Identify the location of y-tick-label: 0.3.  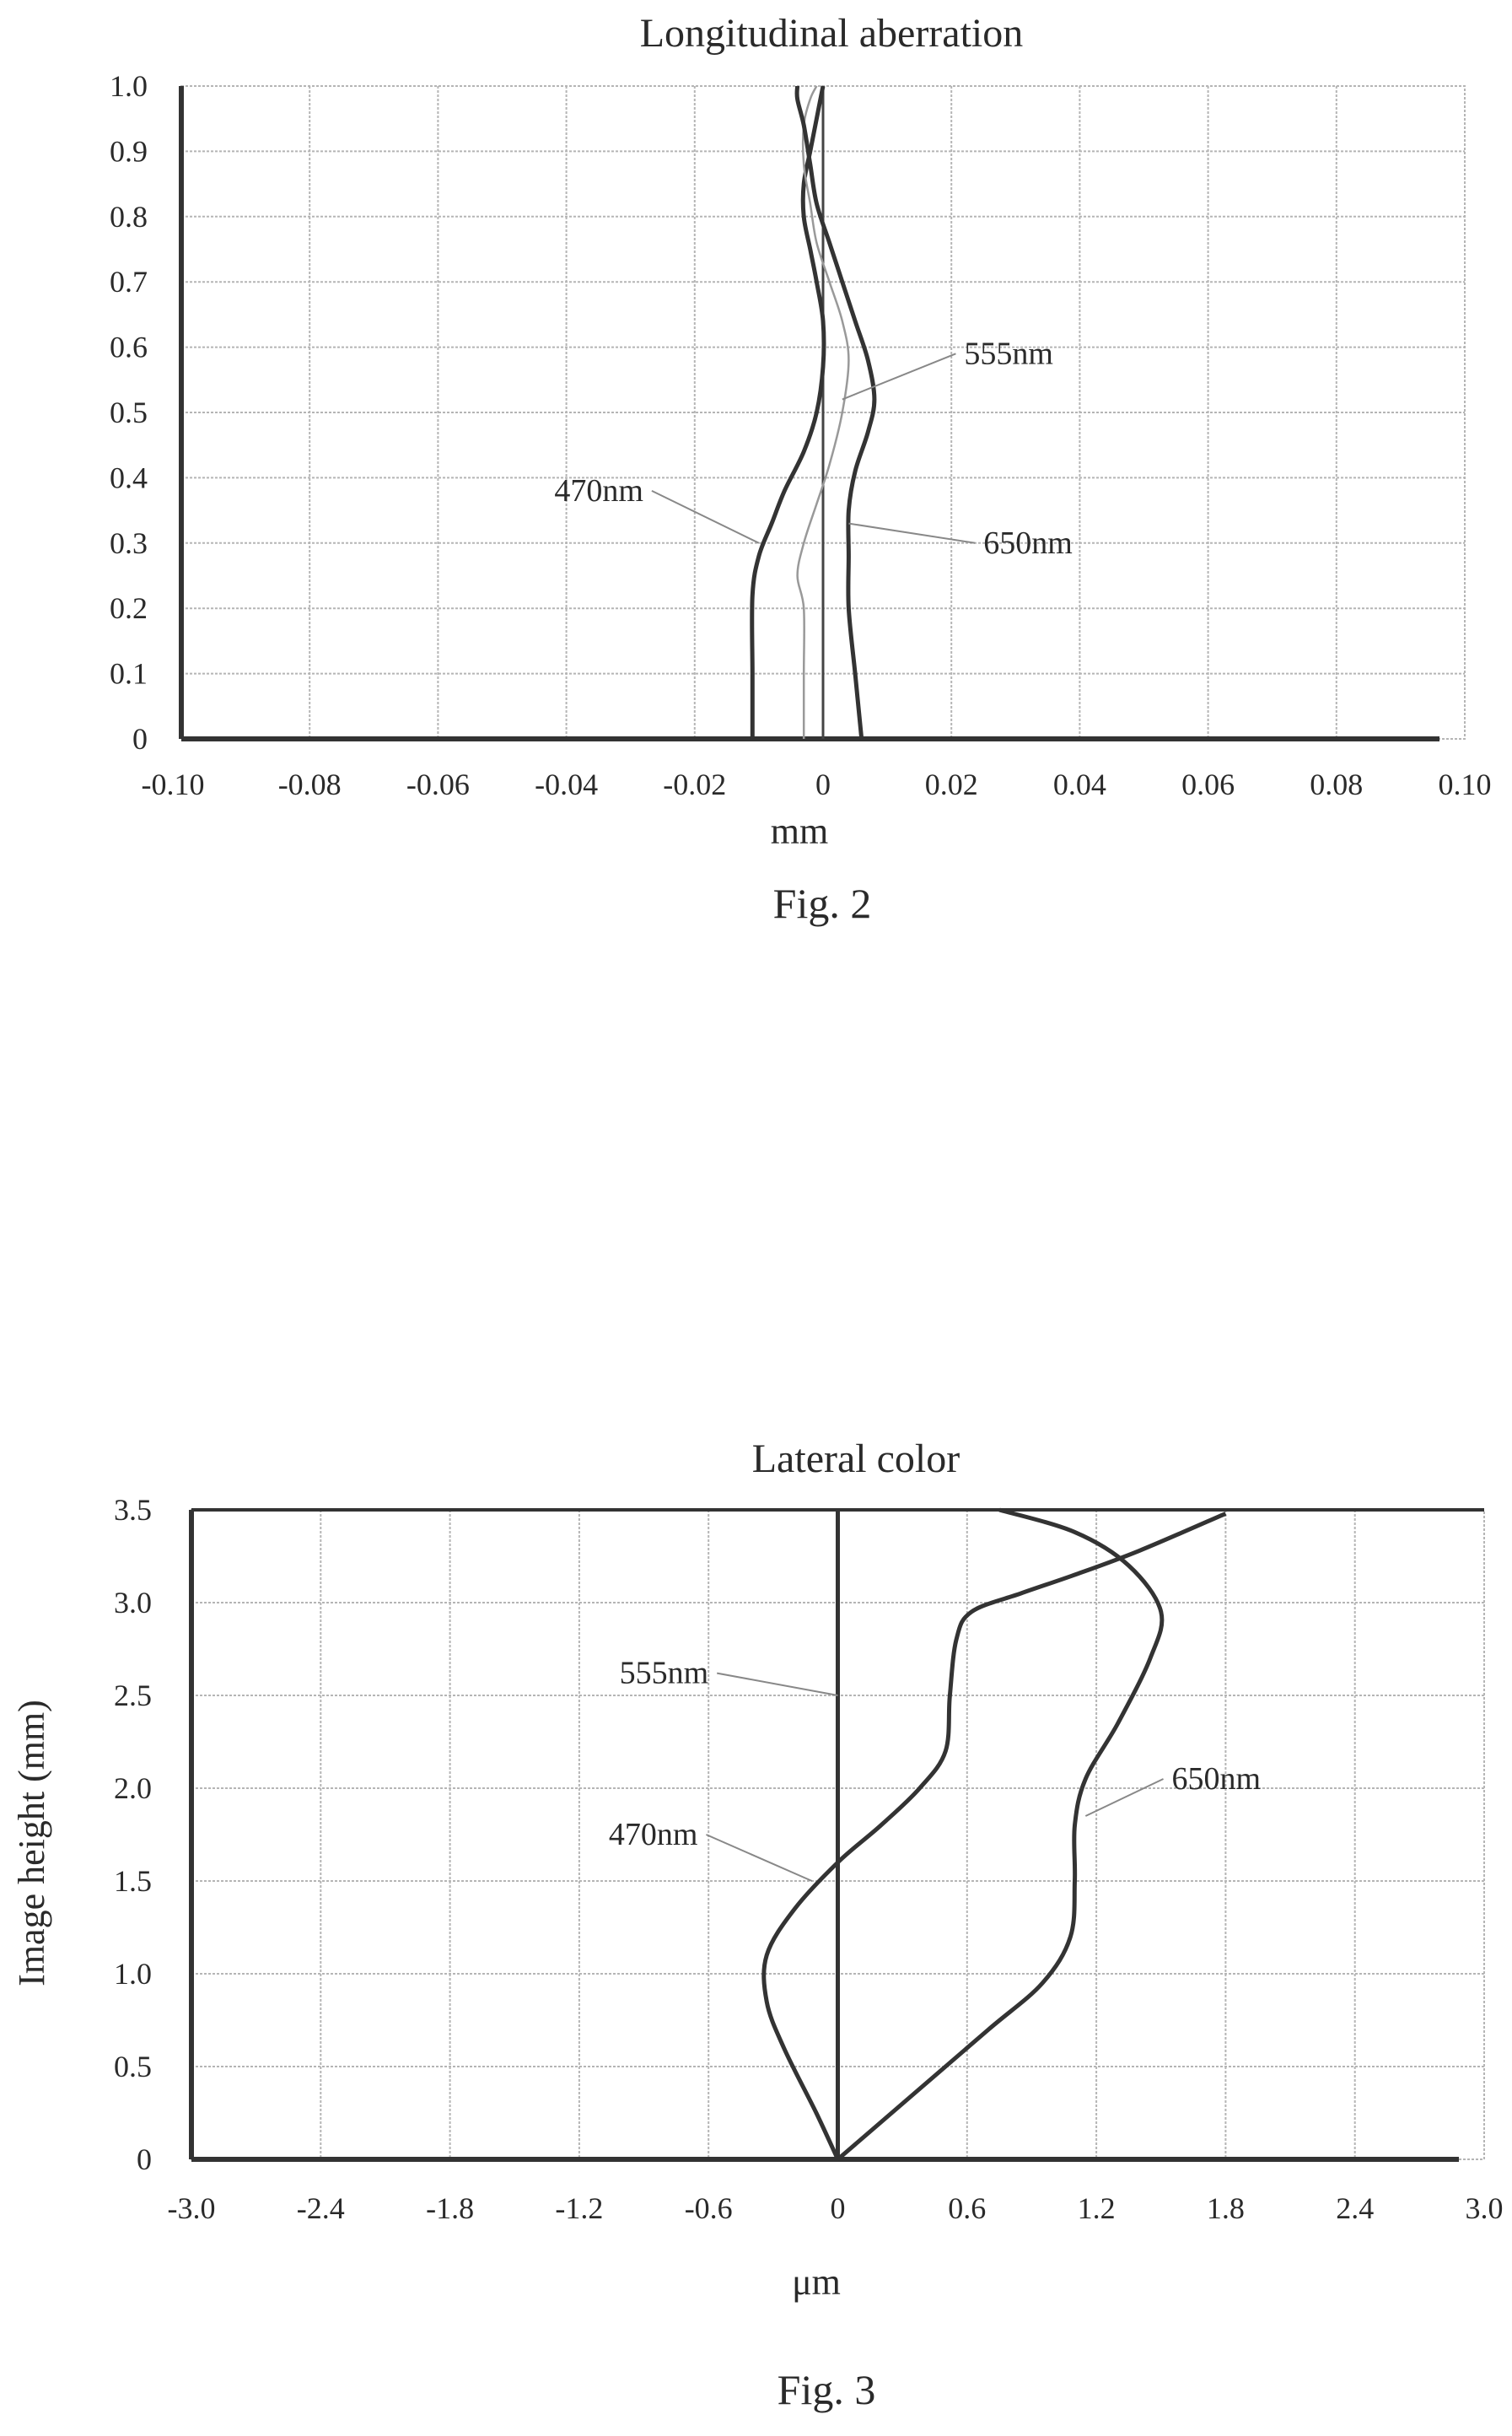
(129, 543).